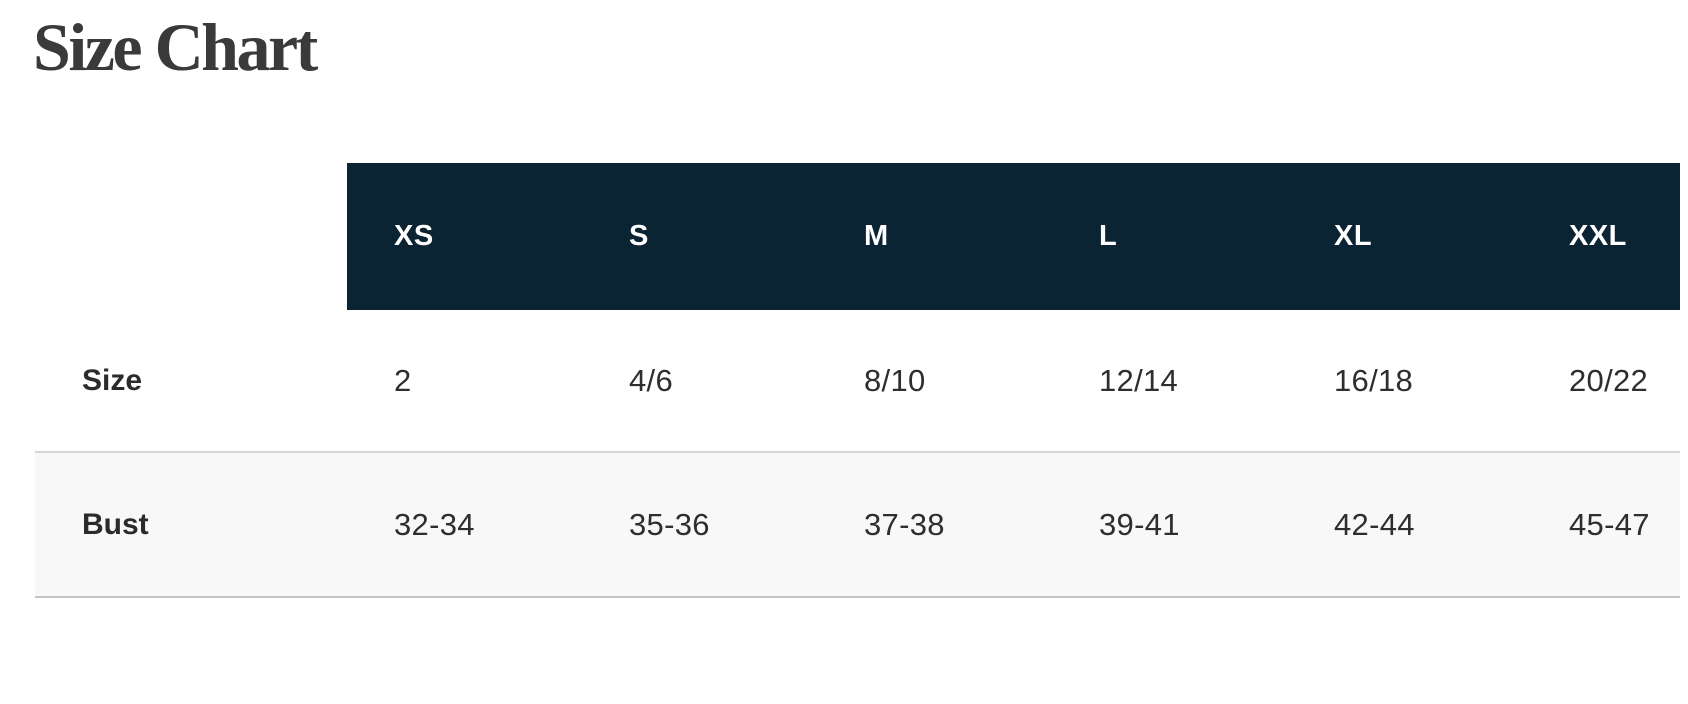  What do you see at coordinates (669, 524) in the screenshot?
I see `bust-value-s: 35-36` at bounding box center [669, 524].